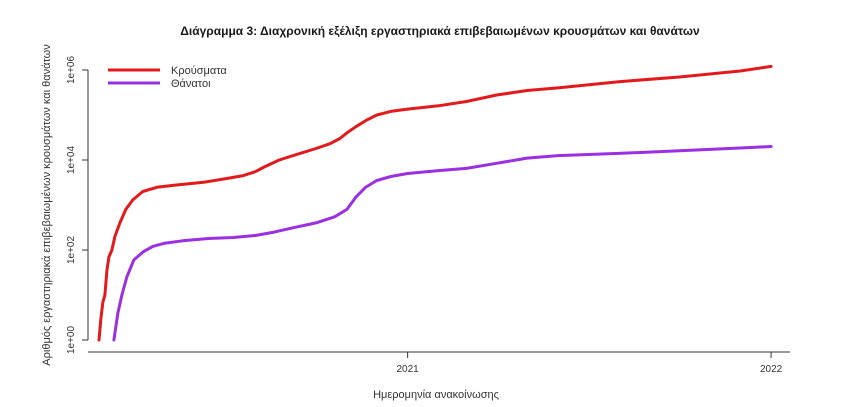  Describe the element at coordinates (71, 160) in the screenshot. I see `y-tick-label: 1e+04` at that location.